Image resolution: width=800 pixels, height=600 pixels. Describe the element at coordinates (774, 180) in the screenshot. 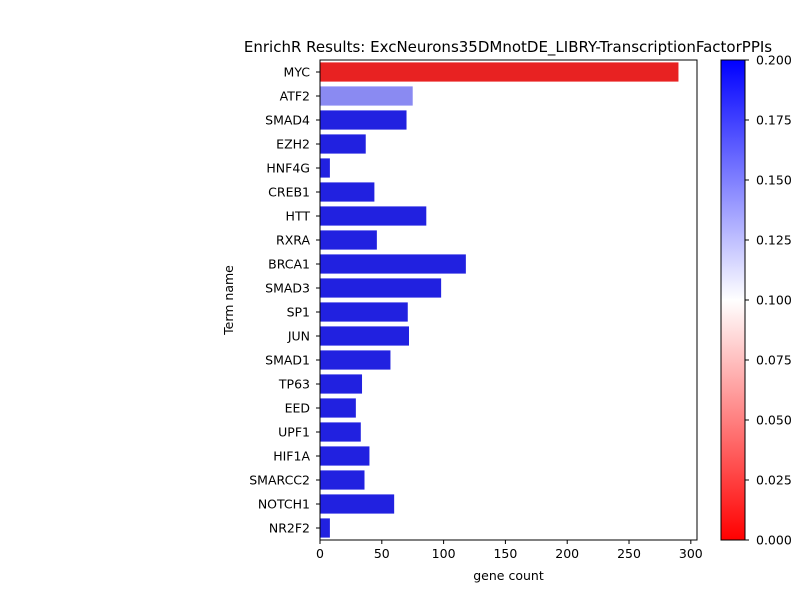

I see `colorbar-tick-label: 0.150` at that location.